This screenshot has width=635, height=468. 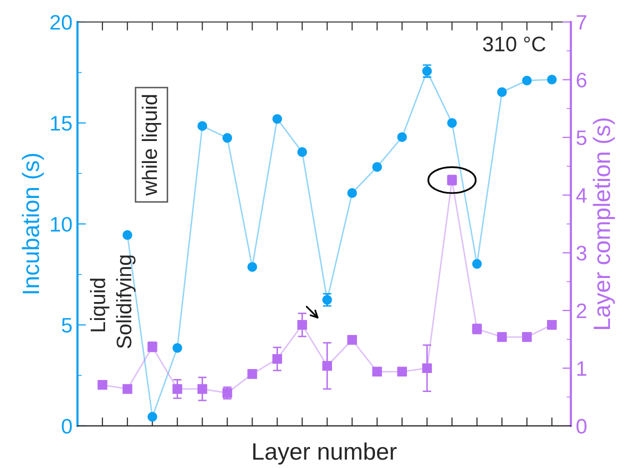 I want to click on y-tick-label: 15, so click(x=61, y=123).